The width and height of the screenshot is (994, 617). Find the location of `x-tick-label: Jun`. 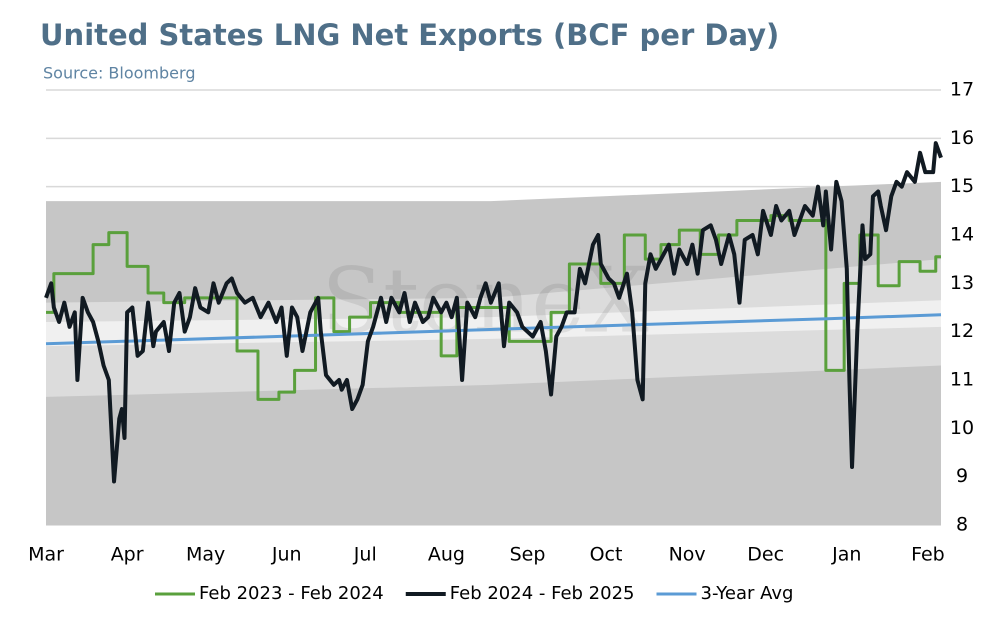

x-tick-label: Jun is located at coordinates (286, 555).